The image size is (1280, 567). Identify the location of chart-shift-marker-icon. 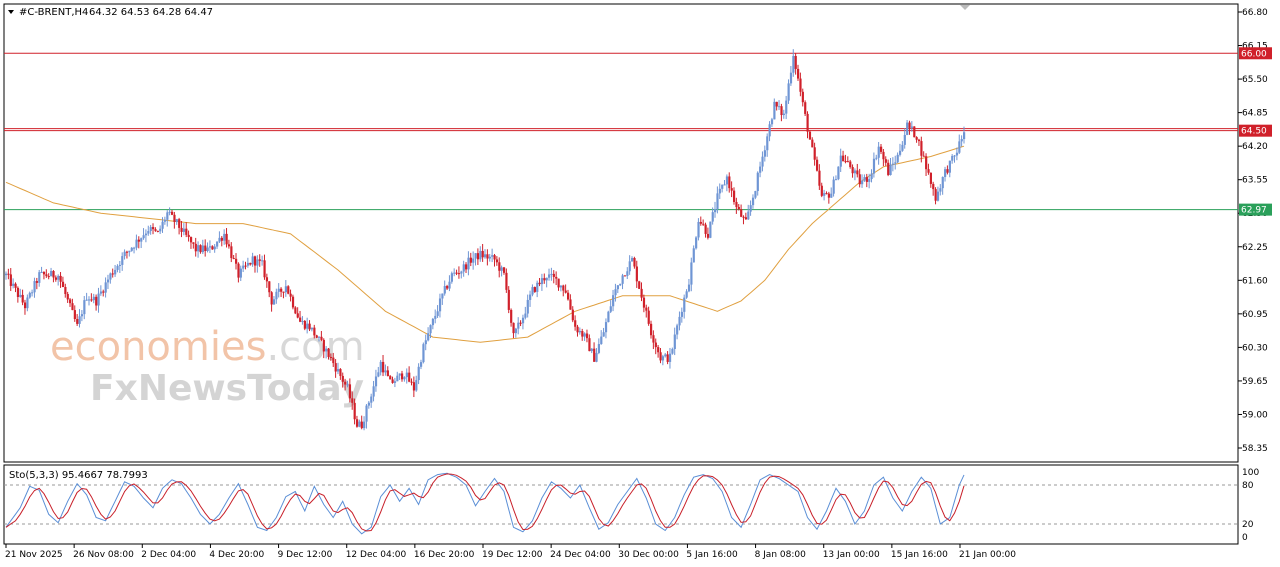
(965, 7).